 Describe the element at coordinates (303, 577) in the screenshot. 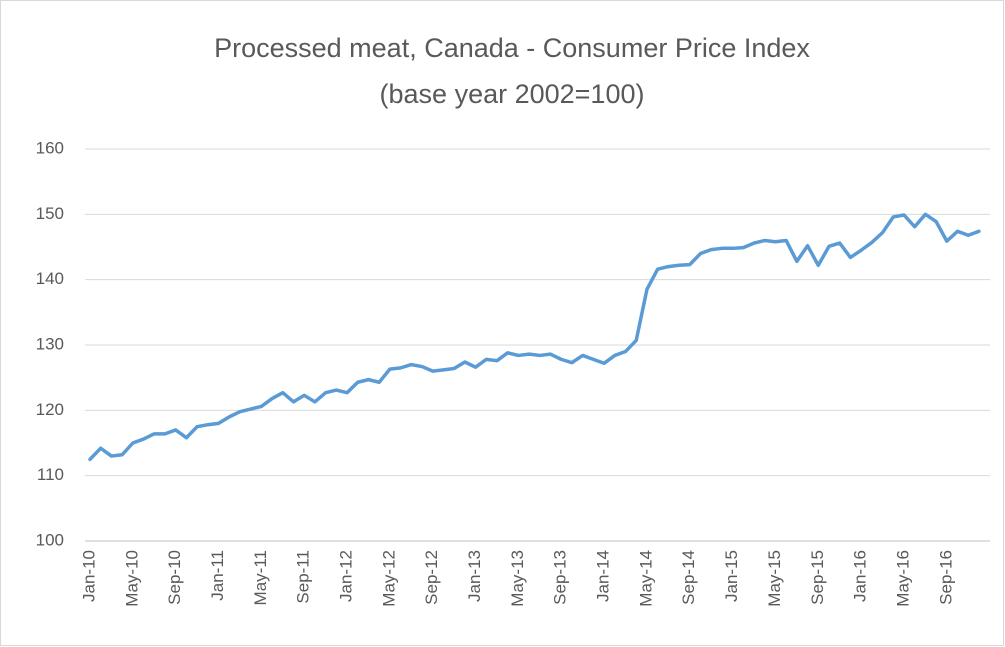

I see `x-tick-label: Sep-11` at that location.